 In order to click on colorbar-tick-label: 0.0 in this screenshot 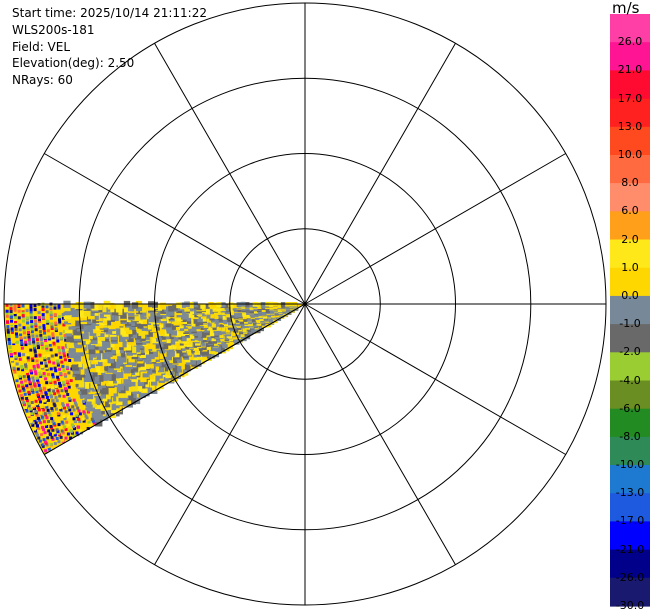, I will do `click(630, 295)`.